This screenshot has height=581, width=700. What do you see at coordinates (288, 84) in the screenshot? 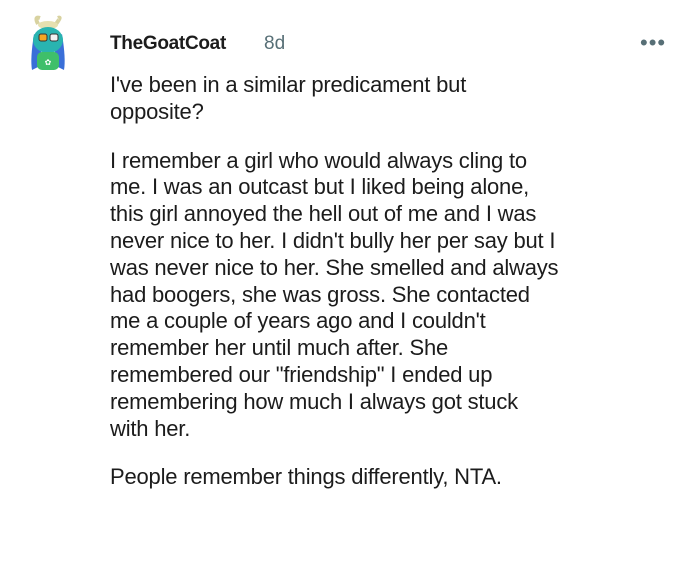
I see `text-line: I've been in a similar predicament but` at bounding box center [288, 84].